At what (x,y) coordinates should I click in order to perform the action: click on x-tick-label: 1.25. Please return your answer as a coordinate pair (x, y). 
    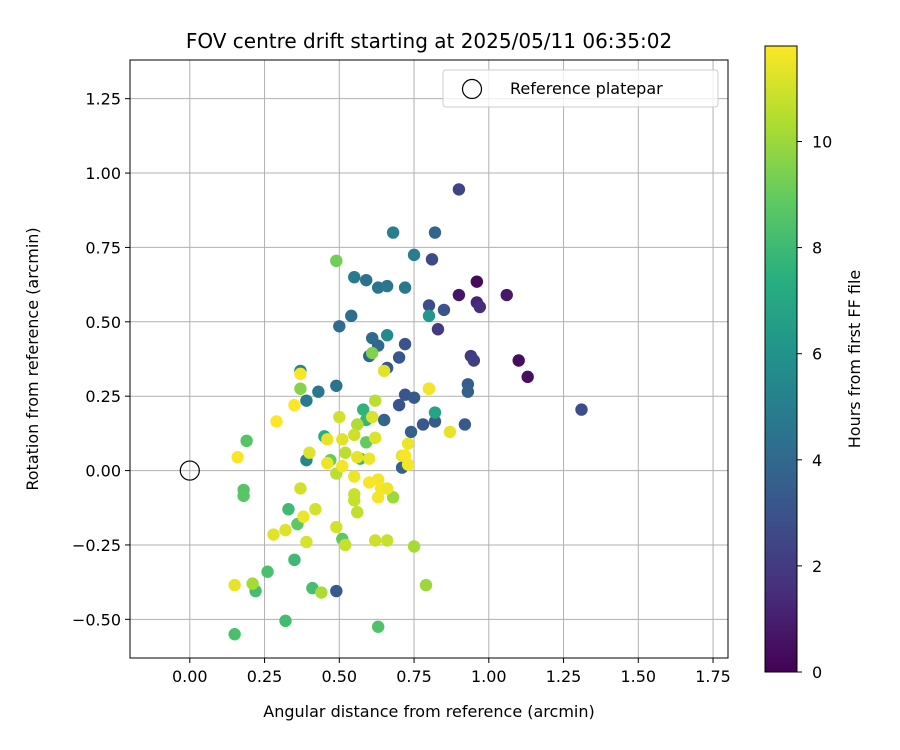
    Looking at the image, I should click on (564, 676).